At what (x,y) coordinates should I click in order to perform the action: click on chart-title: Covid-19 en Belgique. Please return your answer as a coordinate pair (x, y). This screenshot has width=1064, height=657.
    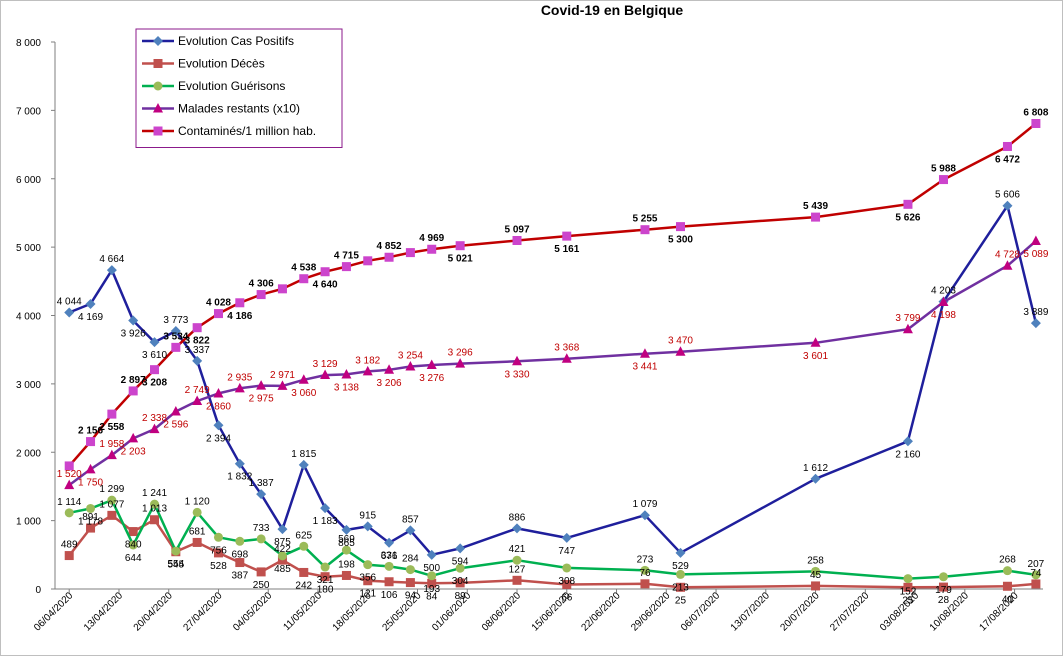
    Looking at the image, I should click on (612, 10).